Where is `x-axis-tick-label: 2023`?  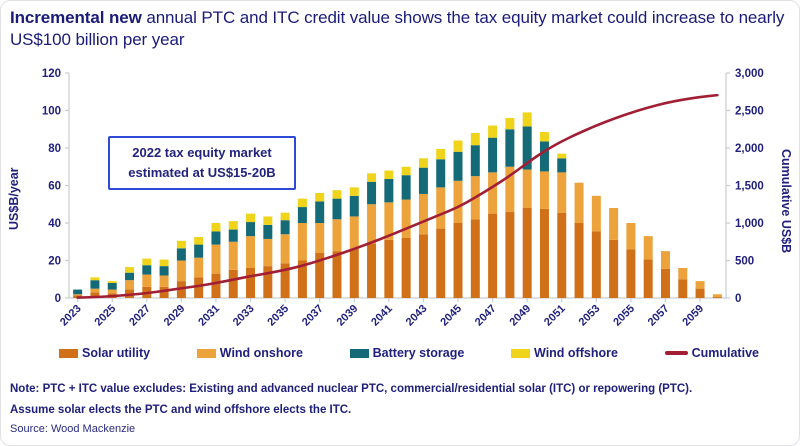 x-axis-tick-label: 2023 is located at coordinates (71, 316).